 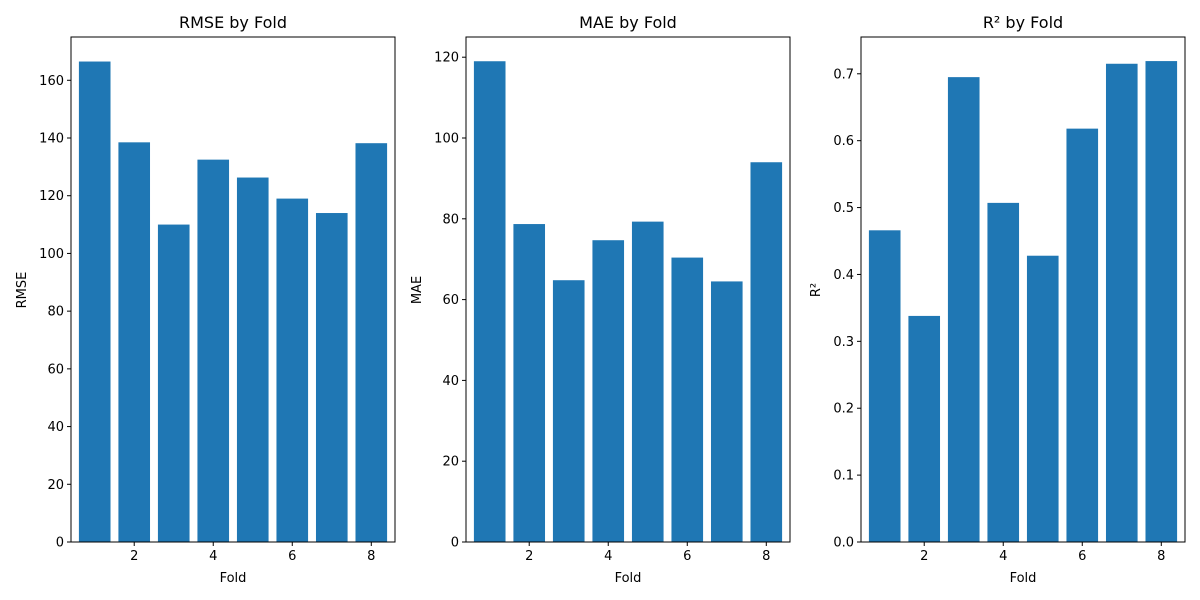 I want to click on mae-ytick-label: 120, so click(x=446, y=58).